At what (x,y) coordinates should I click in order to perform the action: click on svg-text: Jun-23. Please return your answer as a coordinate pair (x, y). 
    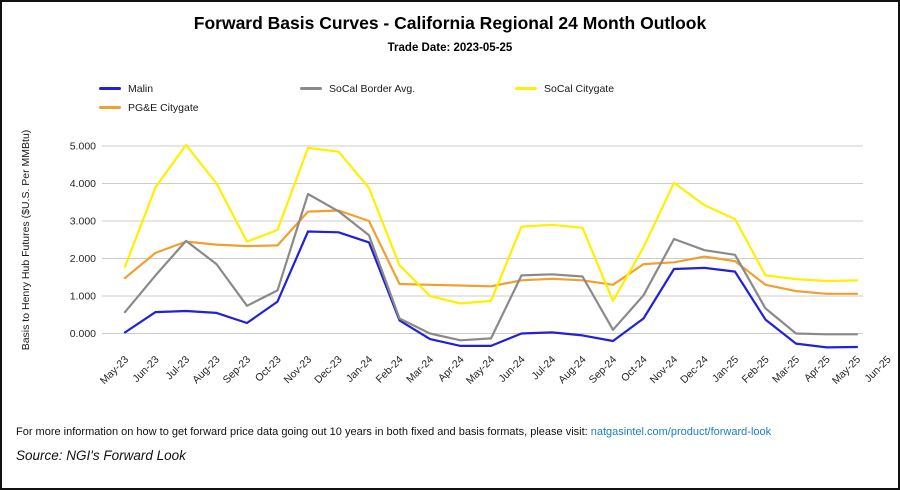
    Looking at the image, I should click on (145, 369).